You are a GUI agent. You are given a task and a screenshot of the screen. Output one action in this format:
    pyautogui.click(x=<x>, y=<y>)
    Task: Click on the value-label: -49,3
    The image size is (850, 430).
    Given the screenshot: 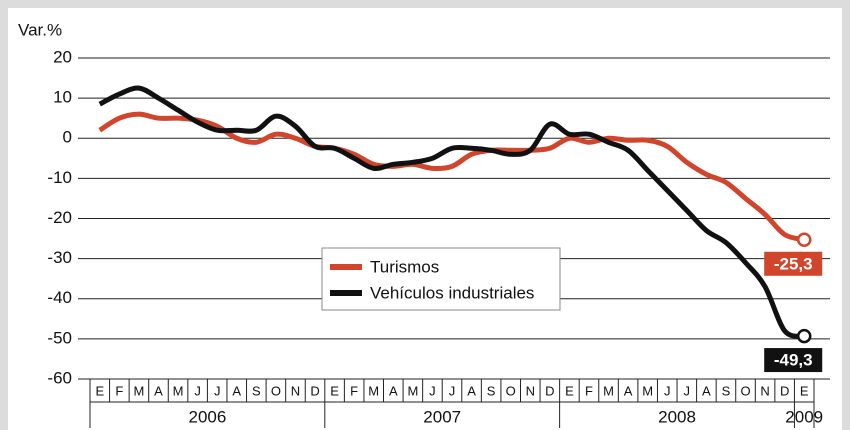 What is the action you would take?
    pyautogui.click(x=793, y=360)
    